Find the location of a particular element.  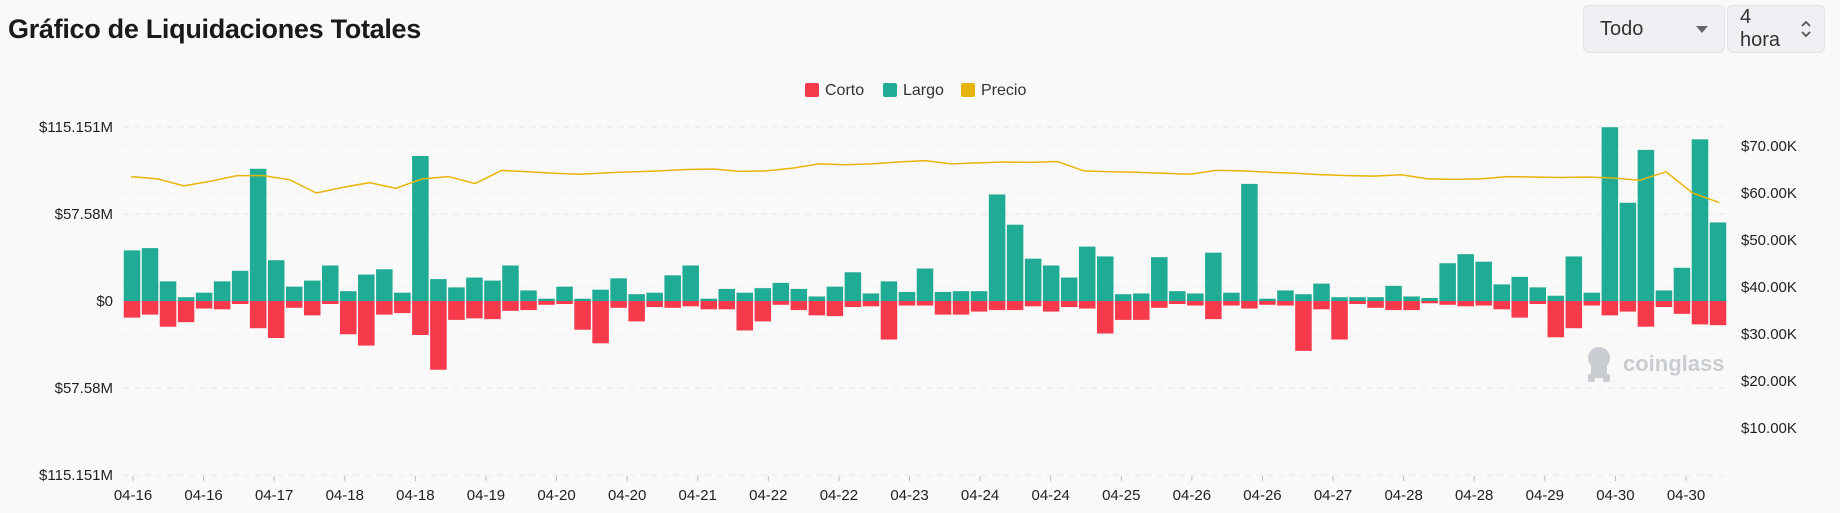

chevron-down-icon is located at coordinates (1702, 29).